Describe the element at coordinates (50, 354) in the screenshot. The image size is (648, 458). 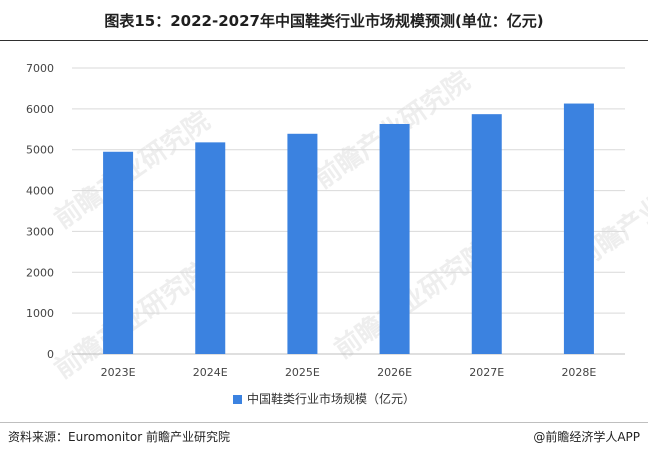
I see `y-tick-label: 0` at that location.